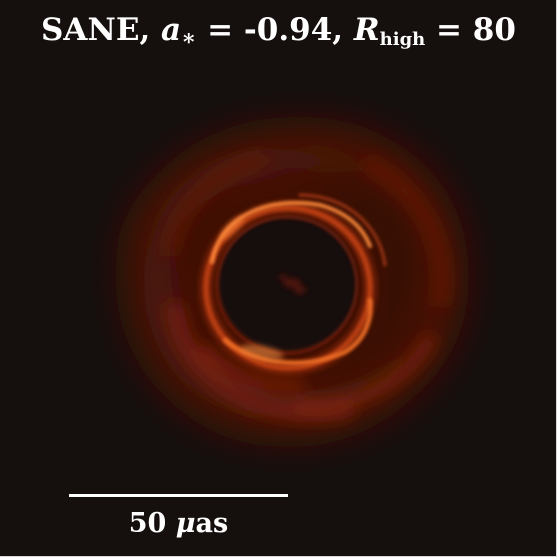 The height and width of the screenshot is (560, 557). Describe the element at coordinates (185, 523) in the screenshot. I see `scale-bar-unit-prefix: μ` at that location.